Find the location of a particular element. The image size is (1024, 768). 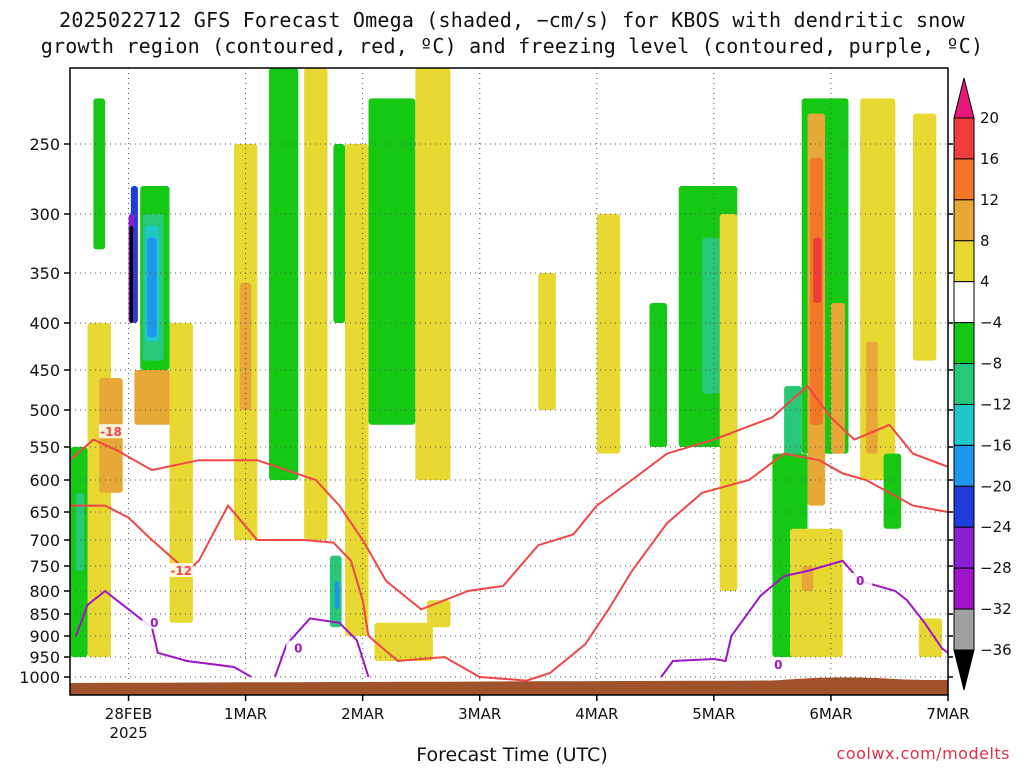

y-tick-label: 250 is located at coordinates (44, 144).